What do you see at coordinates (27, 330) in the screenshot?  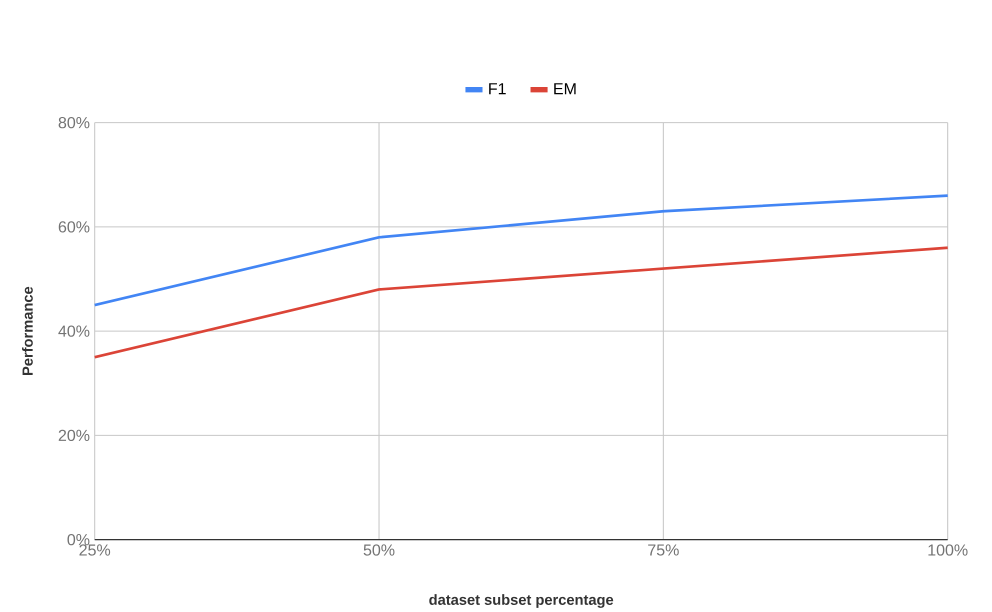 I see `y-axis-title: Performance` at bounding box center [27, 330].